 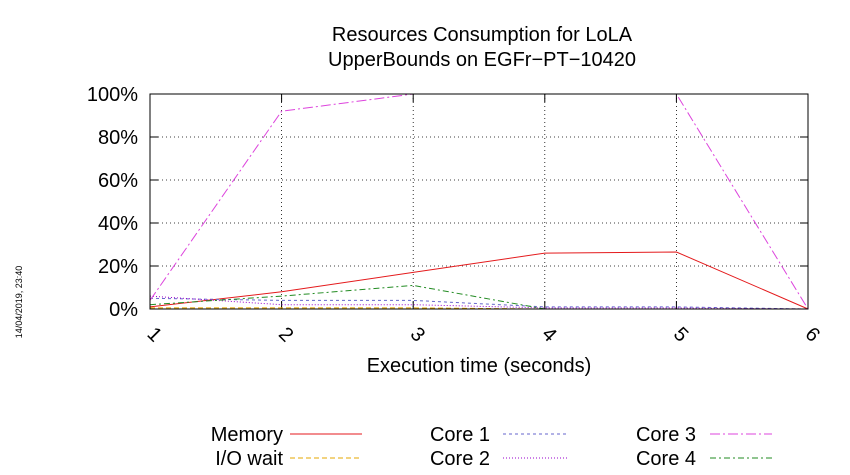 I want to click on x-tick-label: 1, so click(x=154, y=334).